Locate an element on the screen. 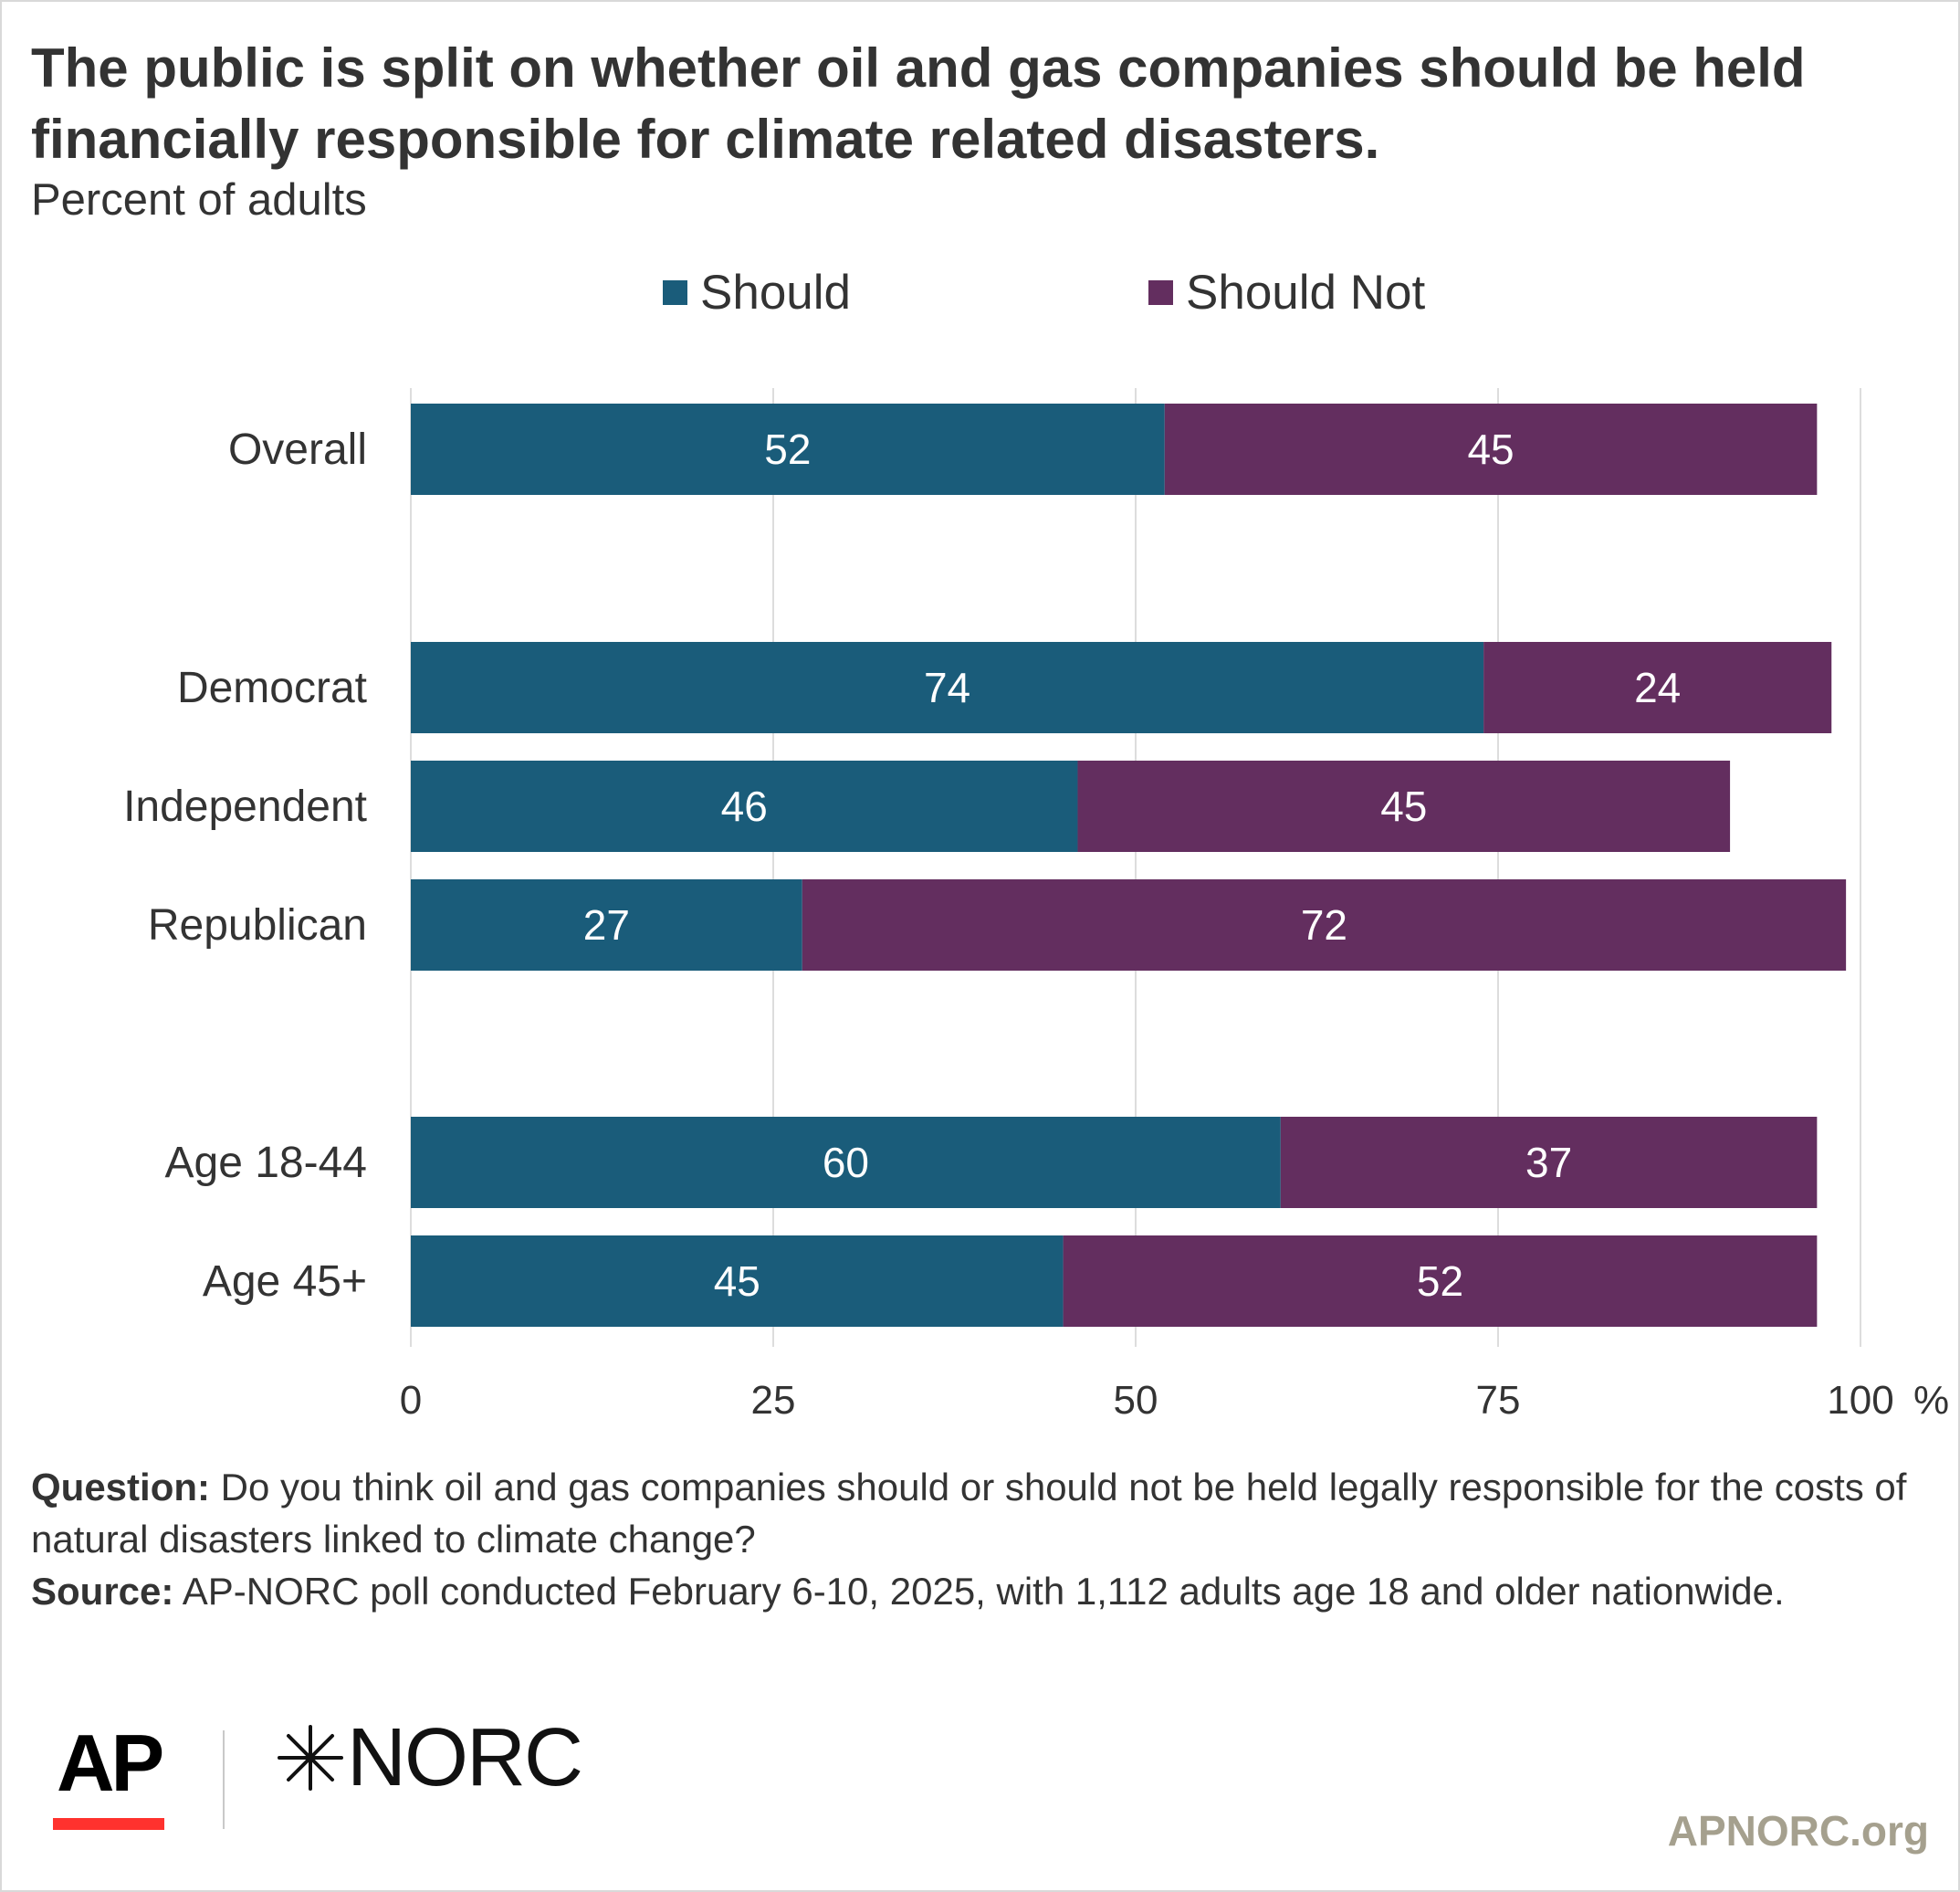 The height and width of the screenshot is (1892, 1960). x-tick-label: 50 is located at coordinates (1136, 1400).